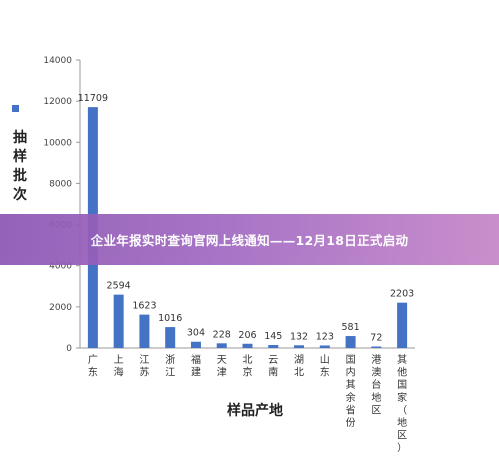 This screenshot has width=499, height=475. Describe the element at coordinates (402, 404) in the screenshot. I see `category-label: 其他国家（地区）` at that location.